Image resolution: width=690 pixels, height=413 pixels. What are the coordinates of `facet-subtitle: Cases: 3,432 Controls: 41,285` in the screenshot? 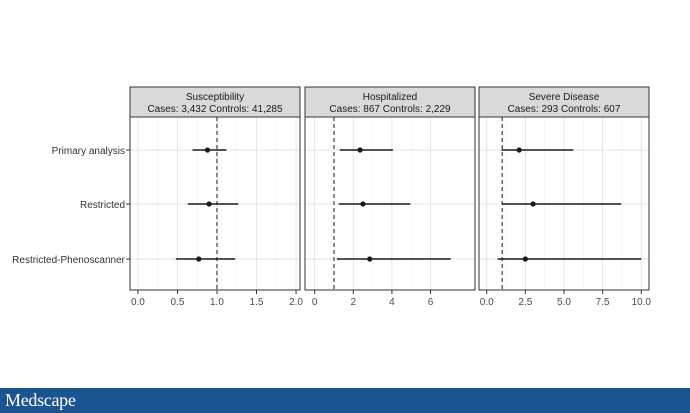 It's located at (215, 109).